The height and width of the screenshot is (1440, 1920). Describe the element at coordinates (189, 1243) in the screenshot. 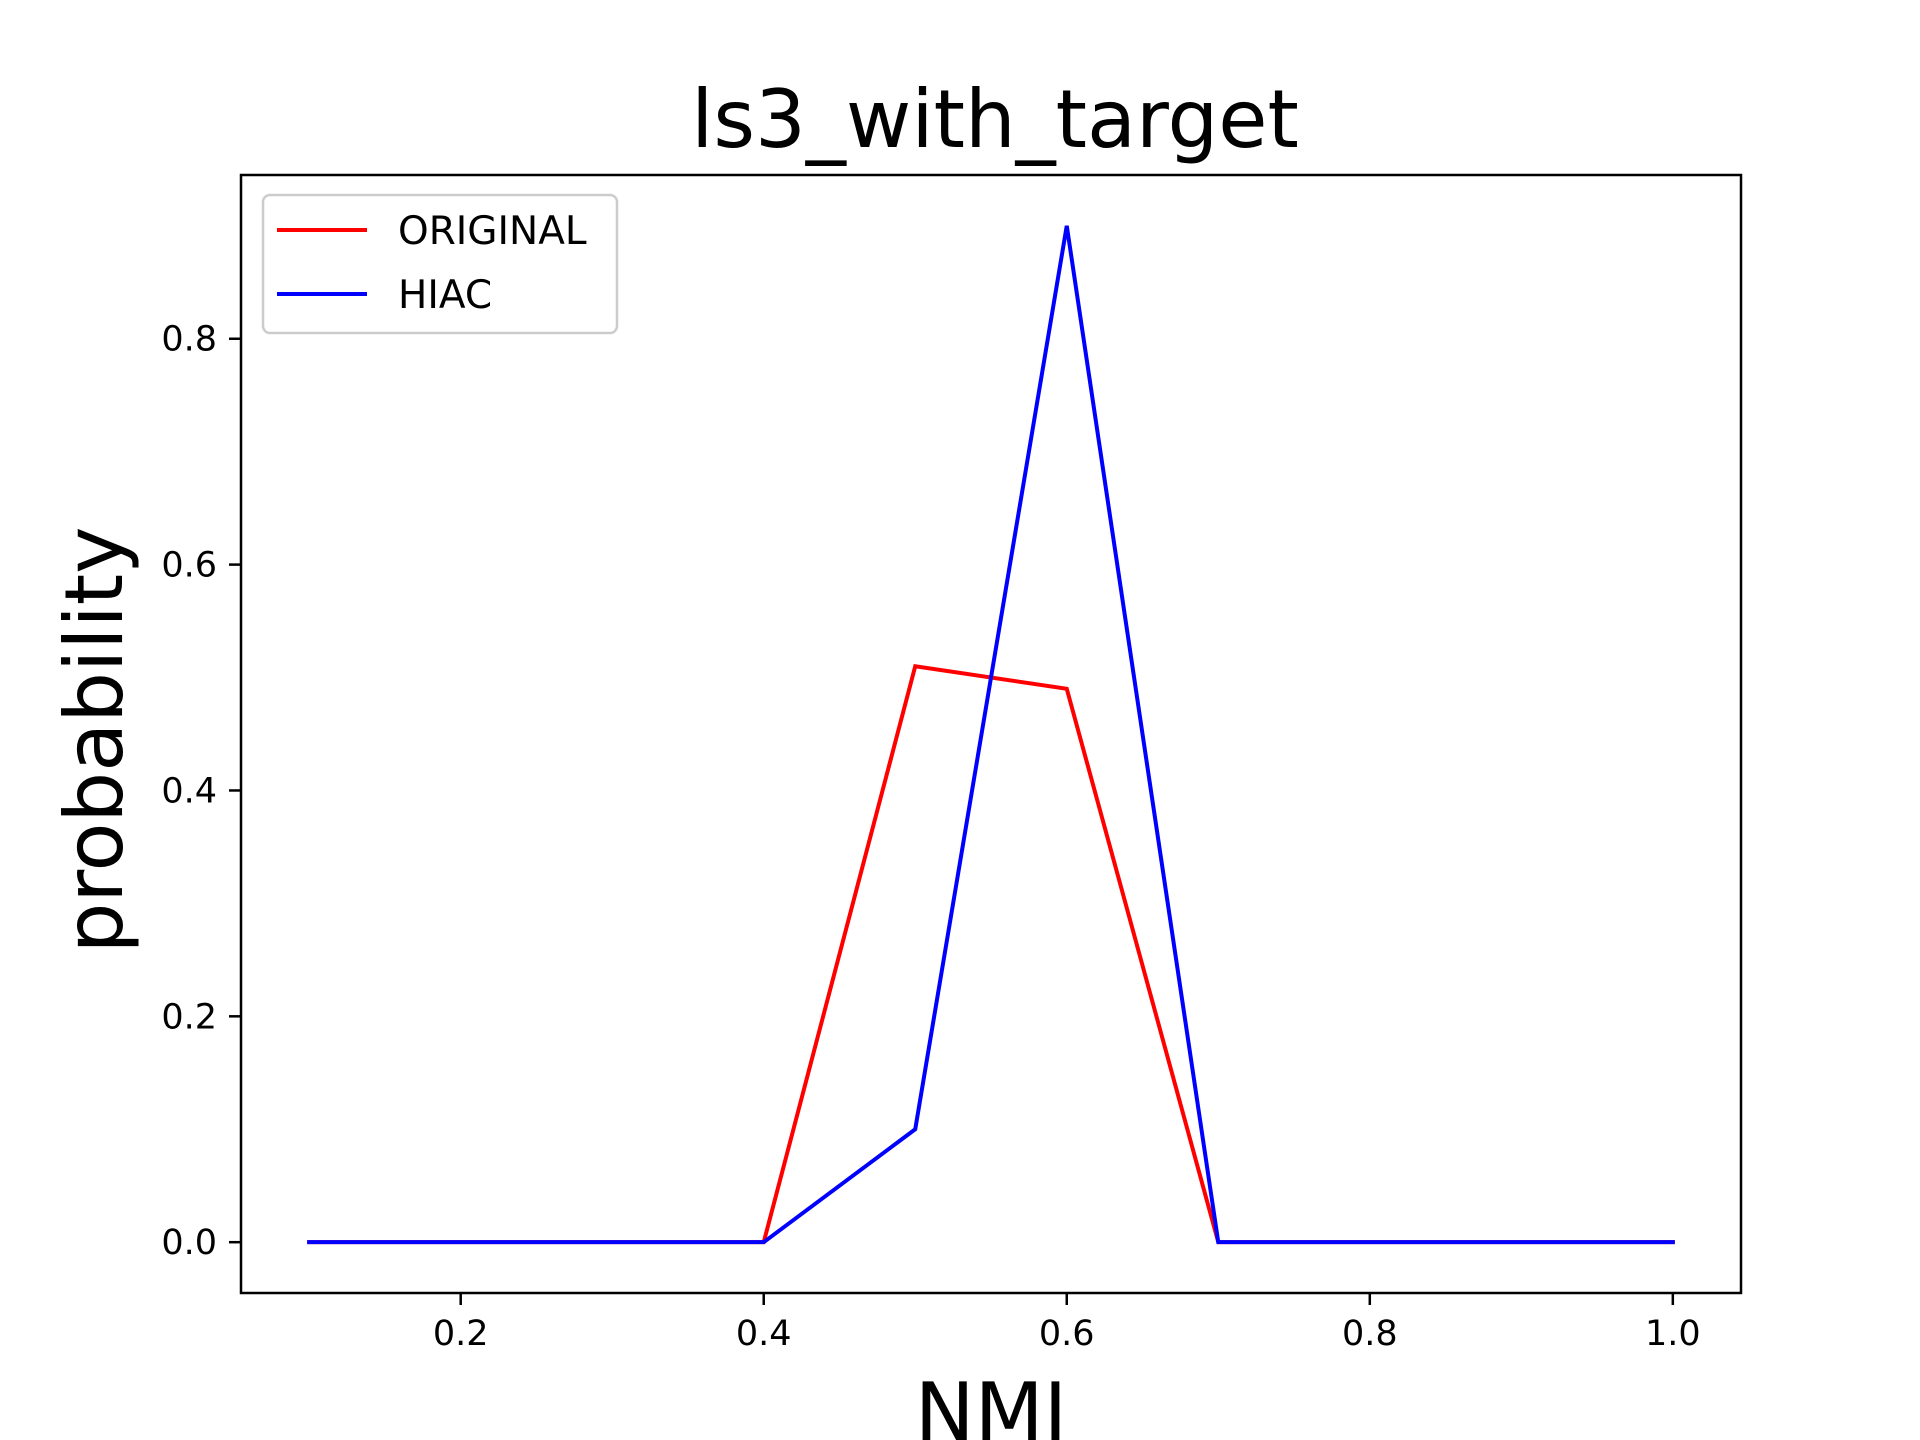

I see `y-tick-label: 0.0` at that location.